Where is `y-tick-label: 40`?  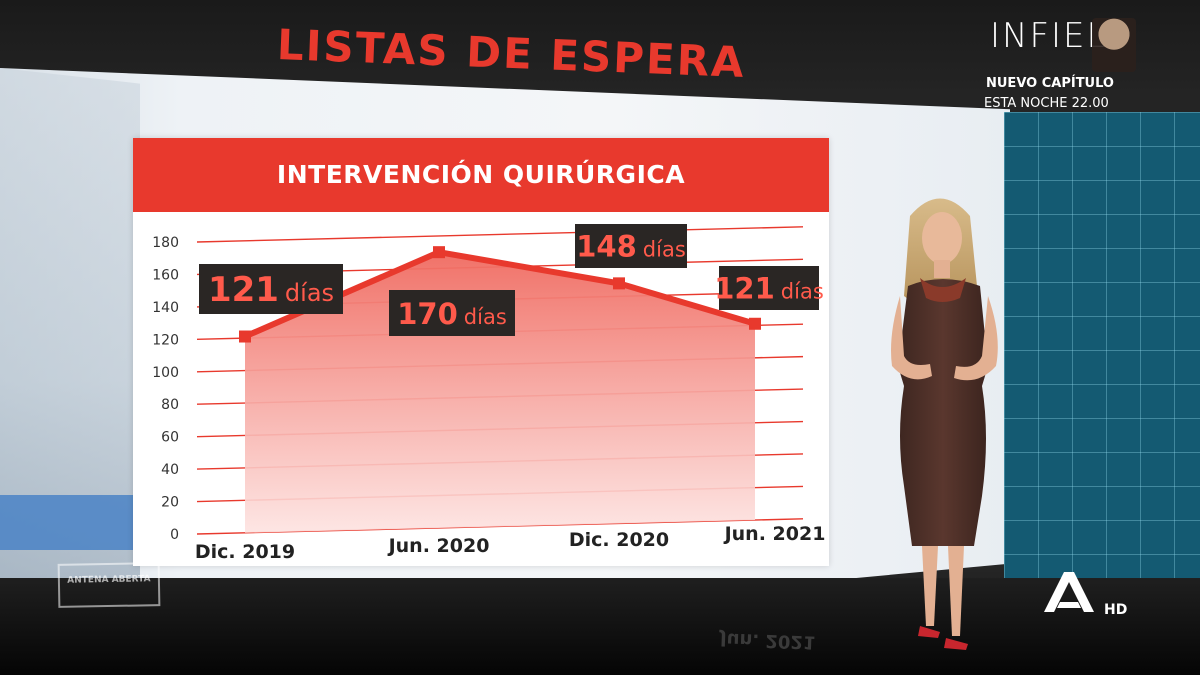
y-tick-label: 40 is located at coordinates (170, 470).